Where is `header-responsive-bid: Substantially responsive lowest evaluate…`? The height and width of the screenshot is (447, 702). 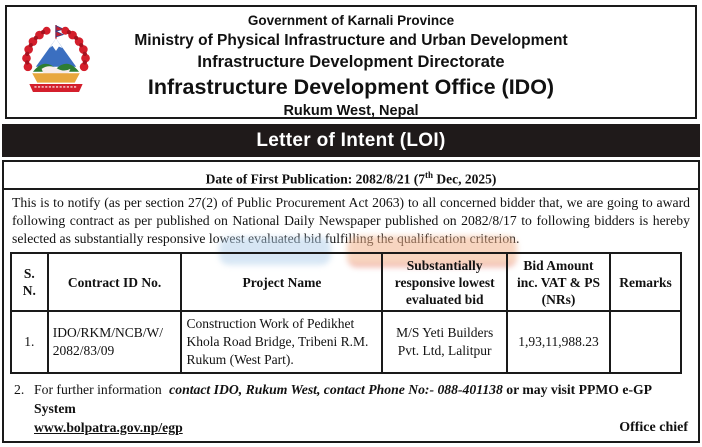 header-responsive-bid: Substantially responsive lowest evaluate… is located at coordinates (444, 282).